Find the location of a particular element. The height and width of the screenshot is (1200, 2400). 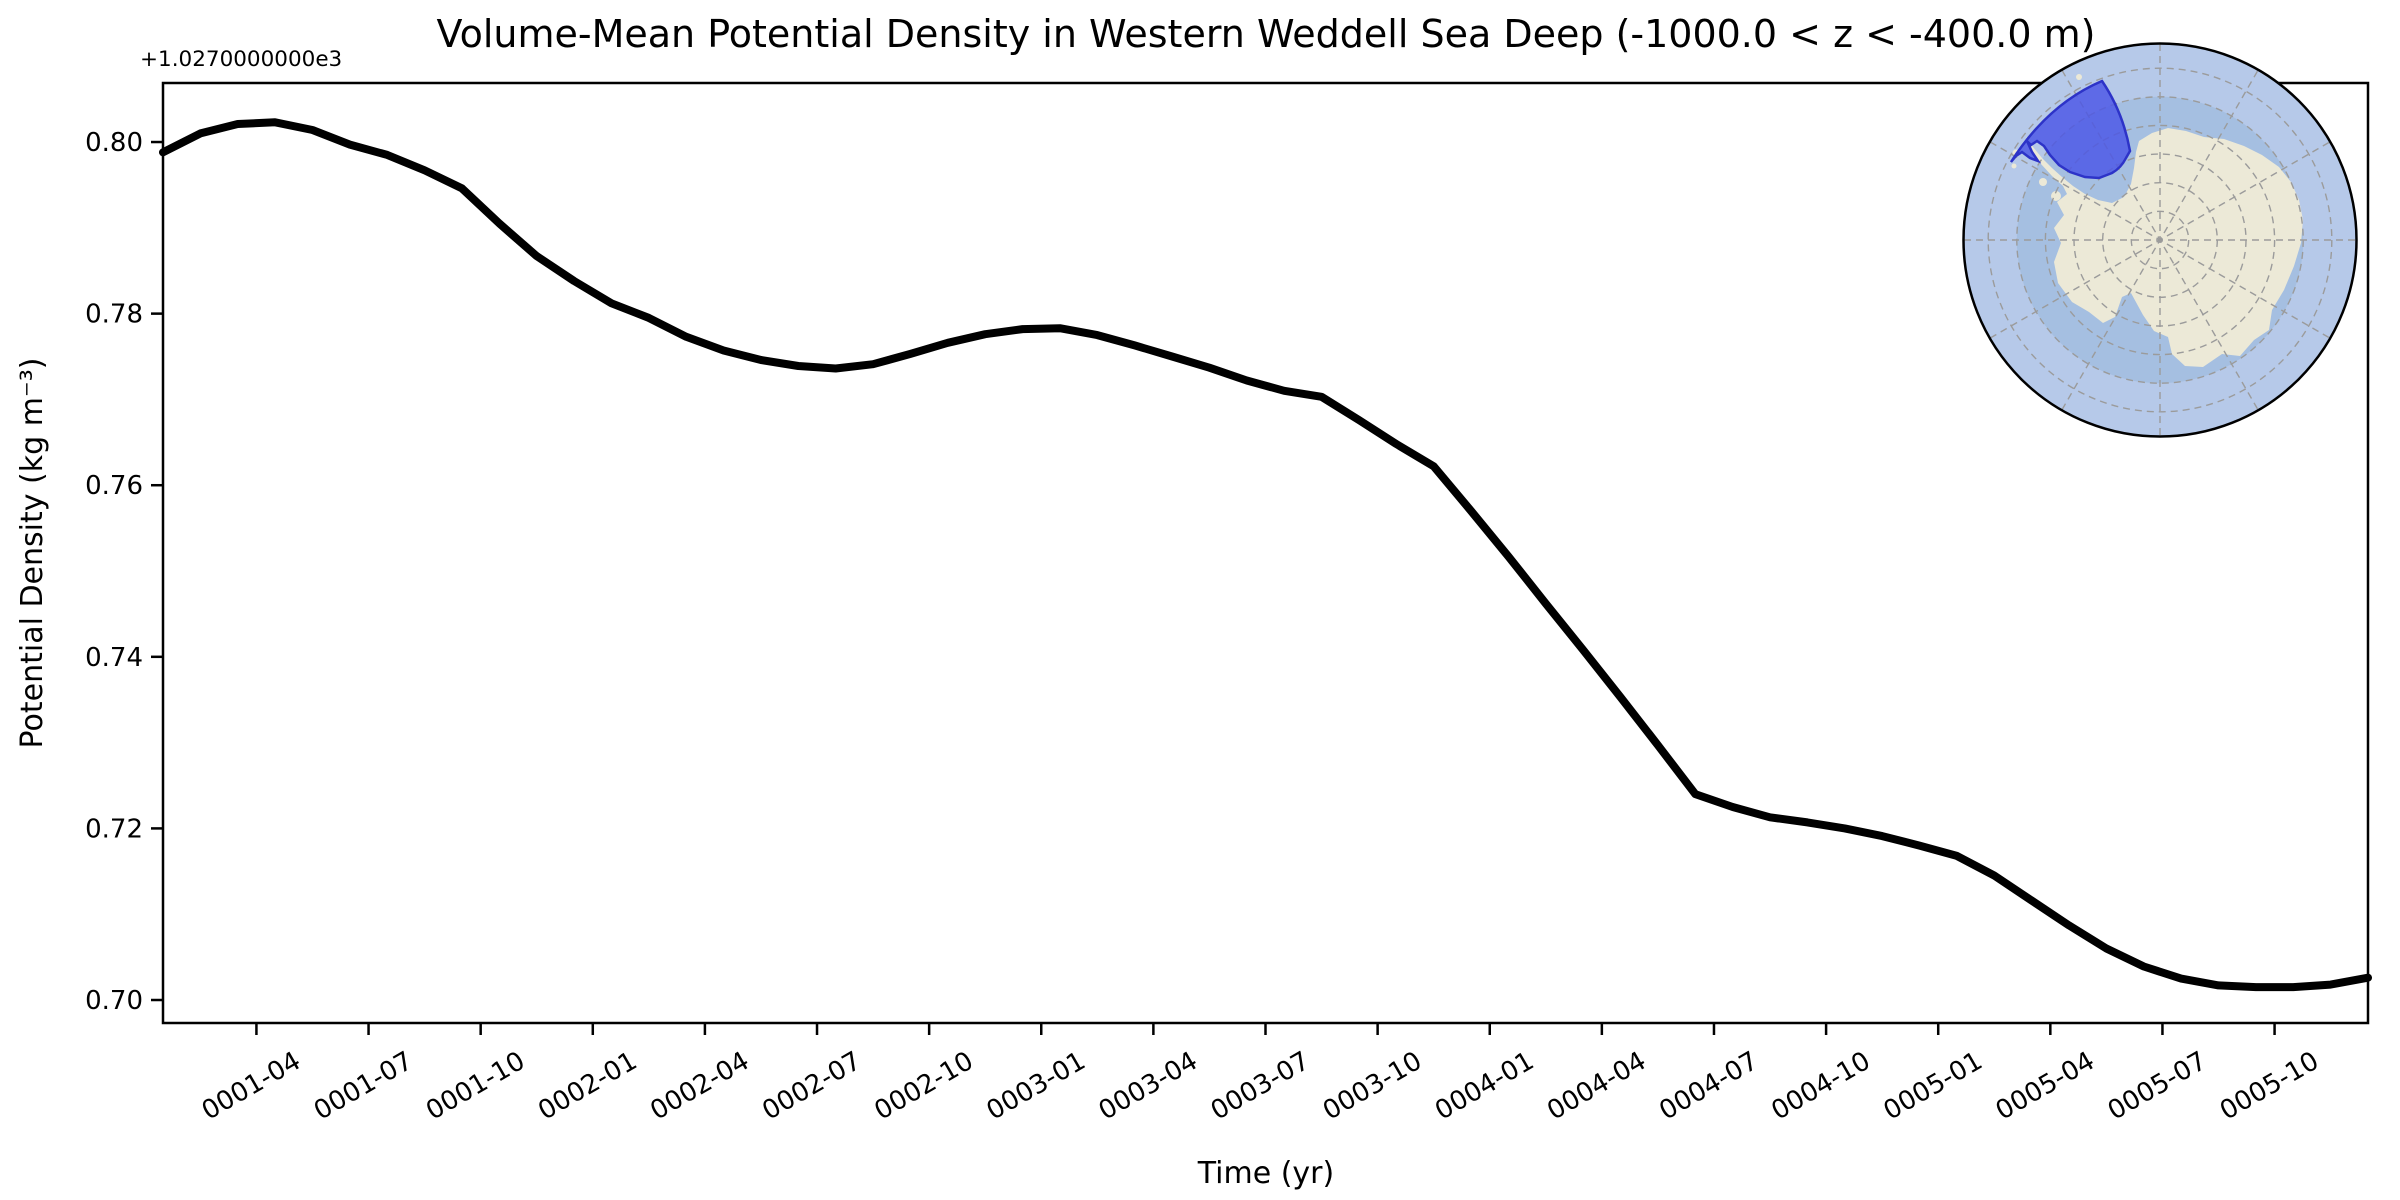

y-tick-label: 0.70 is located at coordinates (114, 1001).